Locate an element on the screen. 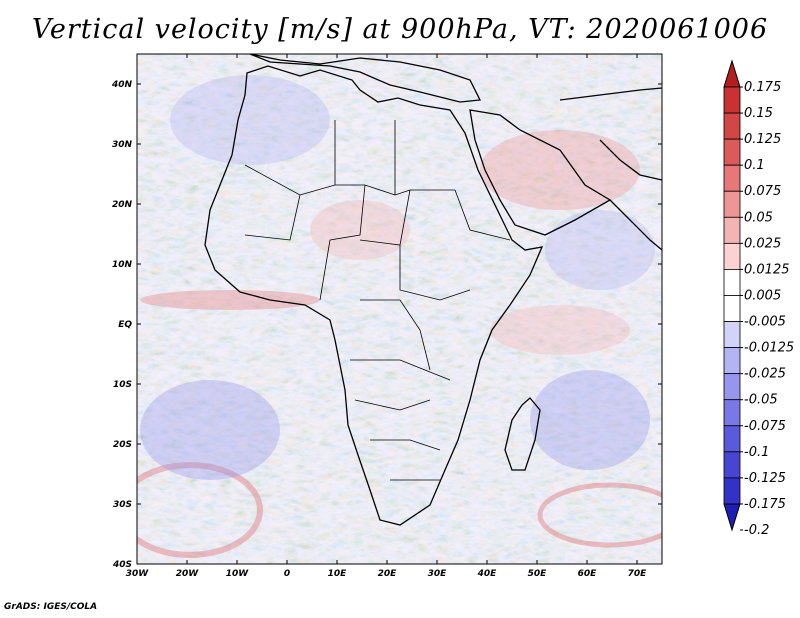 This screenshot has height=618, width=800. lat-tick-label: 40N is located at coordinates (122, 85).